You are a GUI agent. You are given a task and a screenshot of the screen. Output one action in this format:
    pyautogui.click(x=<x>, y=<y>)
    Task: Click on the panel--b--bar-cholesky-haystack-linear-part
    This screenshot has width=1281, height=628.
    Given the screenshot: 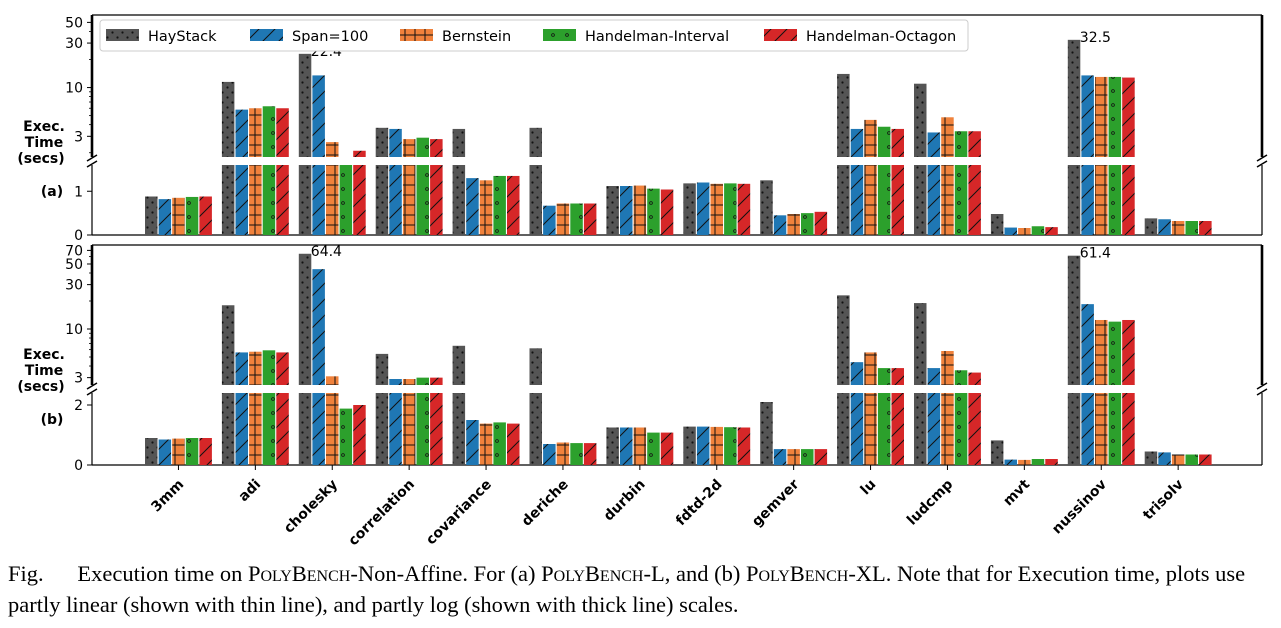 What is the action you would take?
    pyautogui.click(x=305, y=429)
    